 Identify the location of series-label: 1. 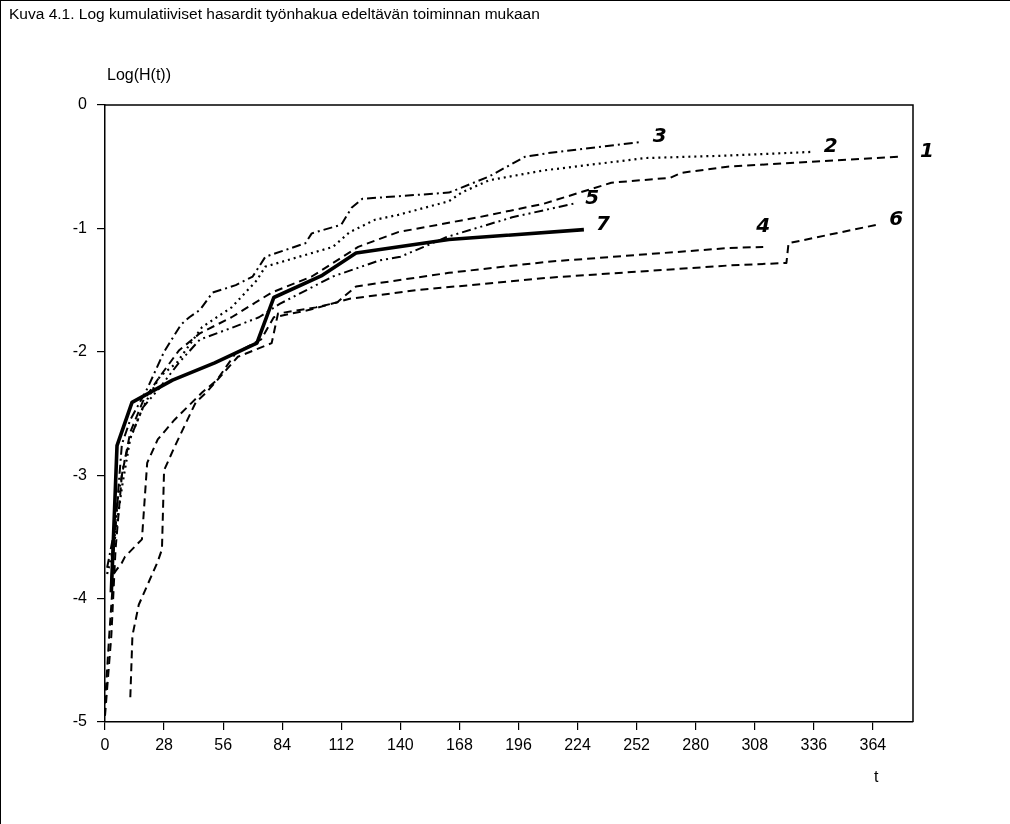
(927, 150).